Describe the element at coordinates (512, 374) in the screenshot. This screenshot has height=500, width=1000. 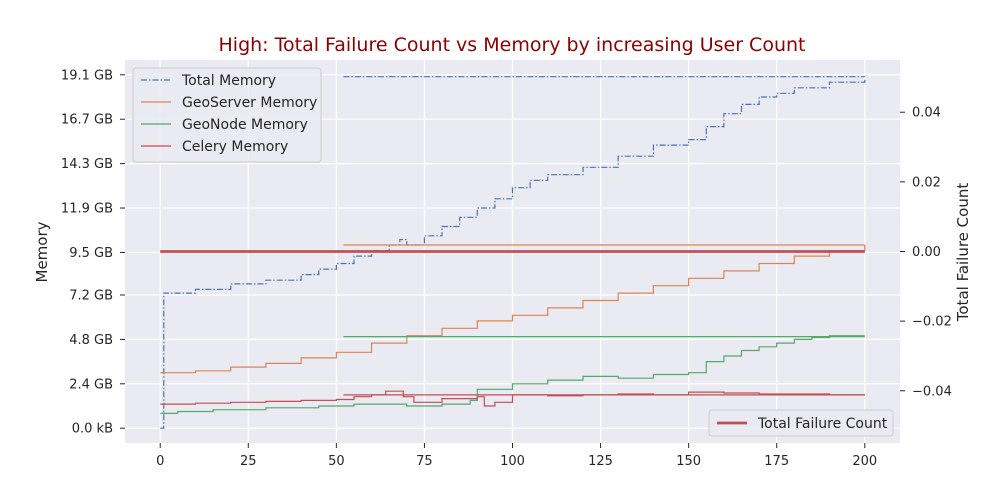
I see `series-line-geonode-memory` at that location.